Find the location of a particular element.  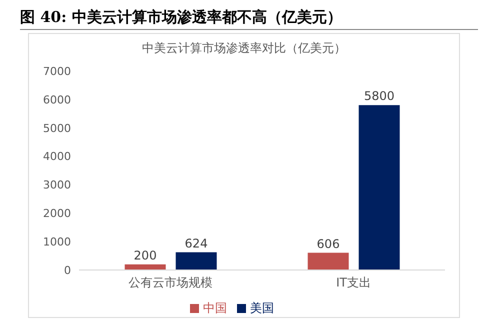

data-label: 5800 is located at coordinates (379, 96).